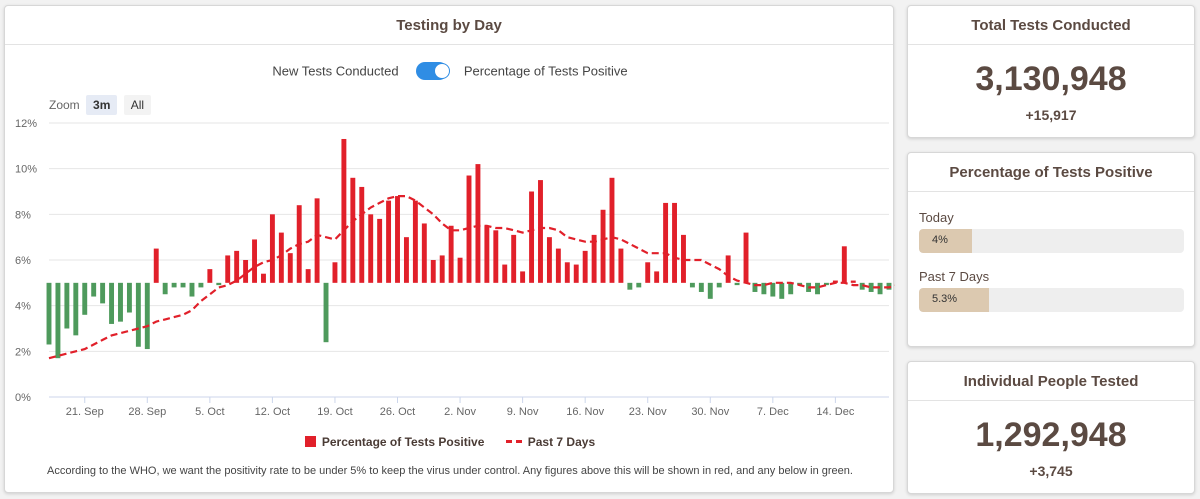 This screenshot has width=1200, height=499. Describe the element at coordinates (23, 215) in the screenshot. I see `y-tick-label: 8%` at that location.